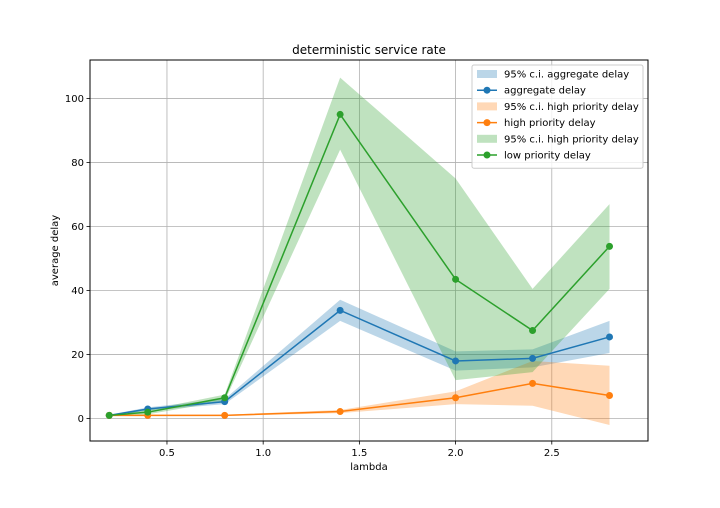 This screenshot has height=508, width=720. I want to click on y-axis-label: average delay, so click(55, 251).